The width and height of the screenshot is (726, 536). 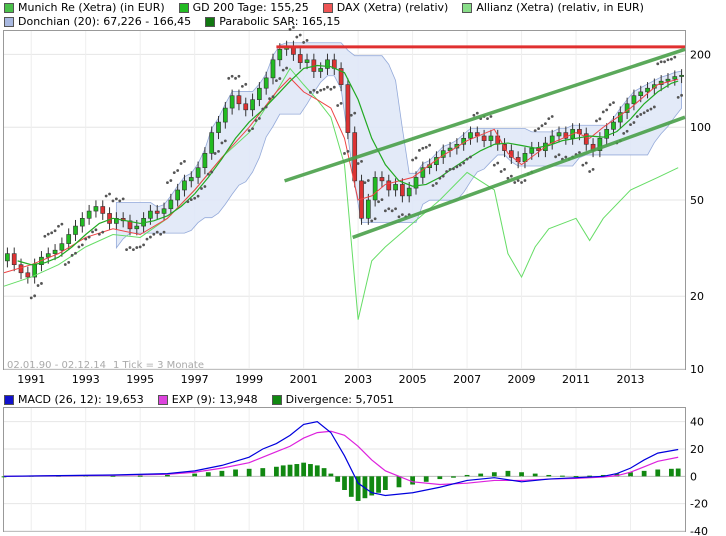 What do you see at coordinates (304, 379) in the screenshot?
I see `x-tick-label: 2001` at bounding box center [304, 379].